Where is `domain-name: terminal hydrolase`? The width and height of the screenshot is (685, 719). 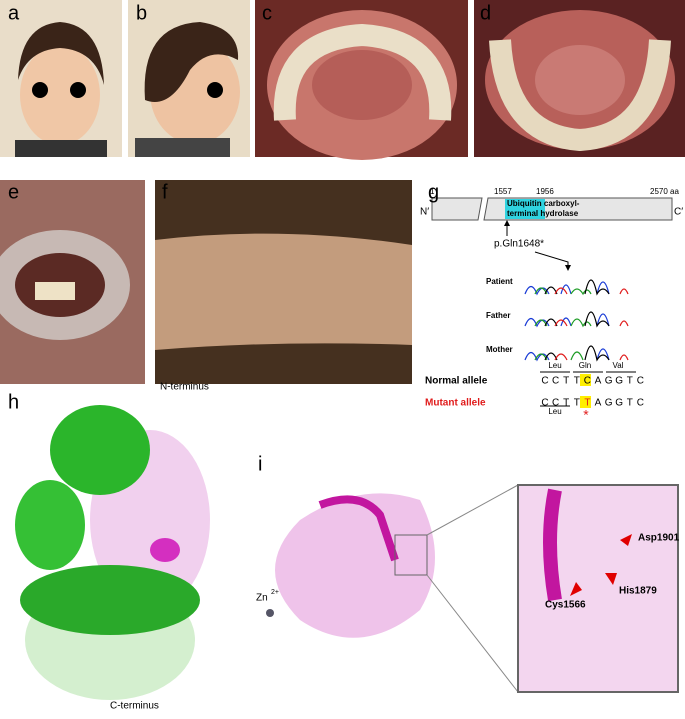 domain-name: terminal hydrolase is located at coordinates (543, 213).